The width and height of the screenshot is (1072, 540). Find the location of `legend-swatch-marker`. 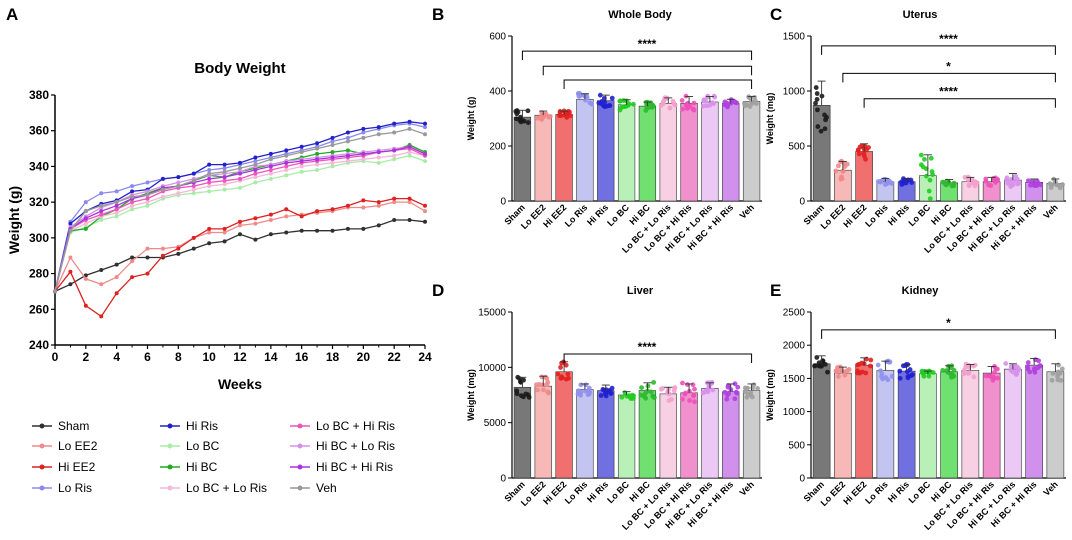

legend-swatch-marker is located at coordinates (170, 426).